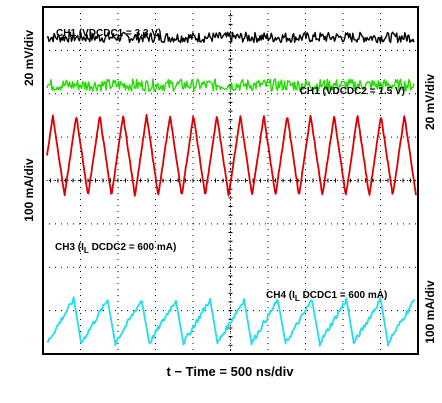 This screenshot has width=442, height=403. Describe the element at coordinates (230, 37) in the screenshot. I see `trace-ch1_top` at that location.